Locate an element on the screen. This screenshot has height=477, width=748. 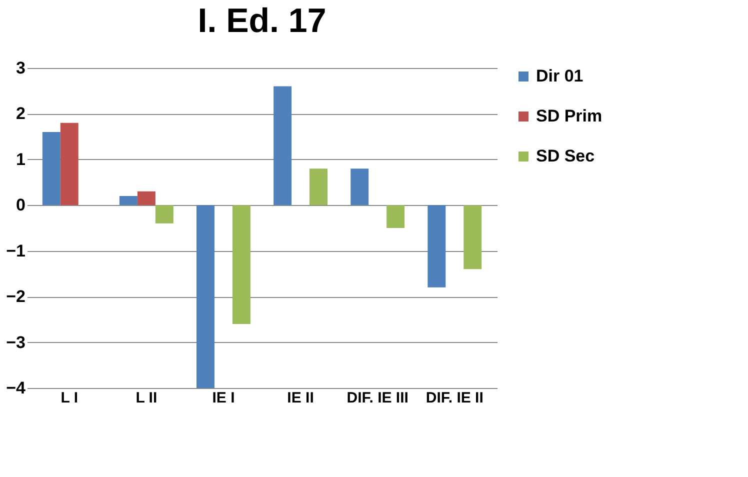
x-tick-label: IE II is located at coordinates (300, 398).